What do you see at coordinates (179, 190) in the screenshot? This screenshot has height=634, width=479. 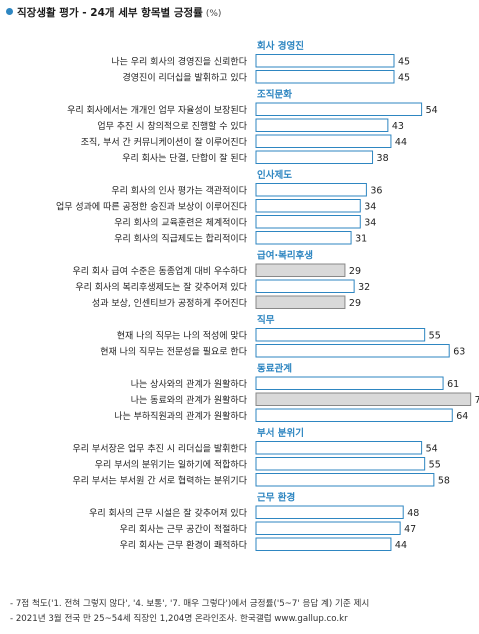 I see `row-label: 우리 회사의 인사 평가는 객관적이다` at bounding box center [179, 190].